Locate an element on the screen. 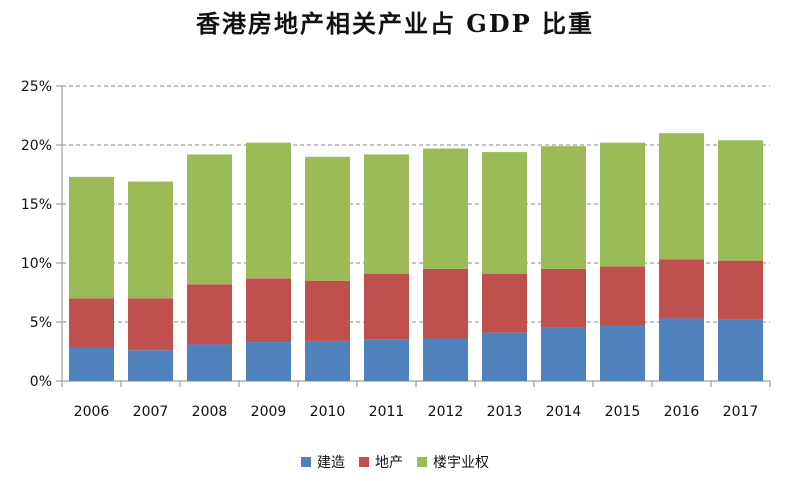  x-axis-tick-label: 2014 is located at coordinates (564, 412).